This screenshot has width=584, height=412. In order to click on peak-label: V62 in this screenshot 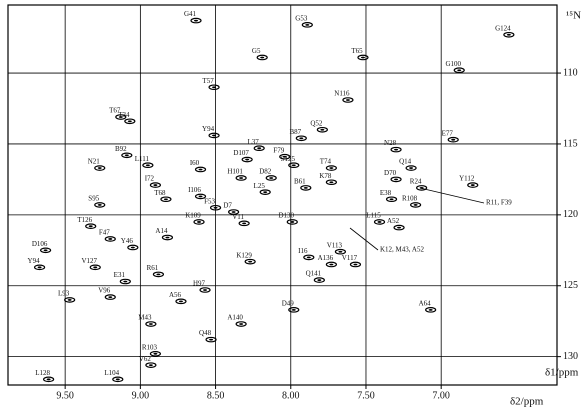, I will do `click(145, 359)`.